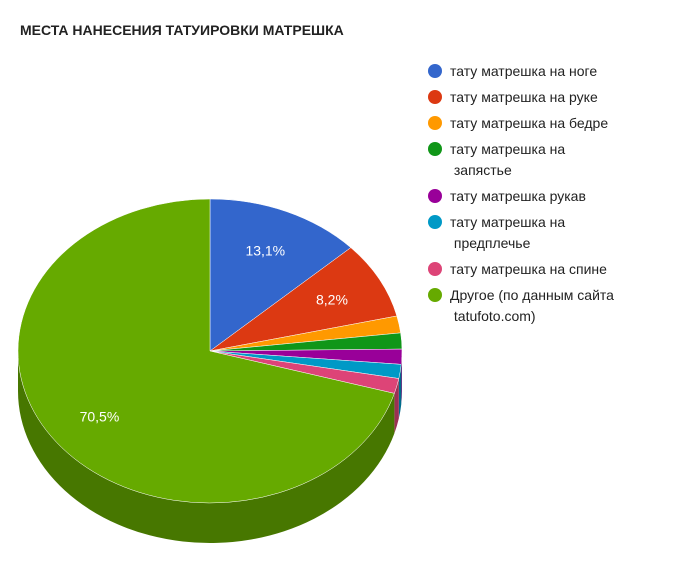 The height and width of the screenshot is (573, 679). Describe the element at coordinates (532, 305) in the screenshot. I see `legend-label: Другое (по данным сайта tatufoto.com)` at that location.